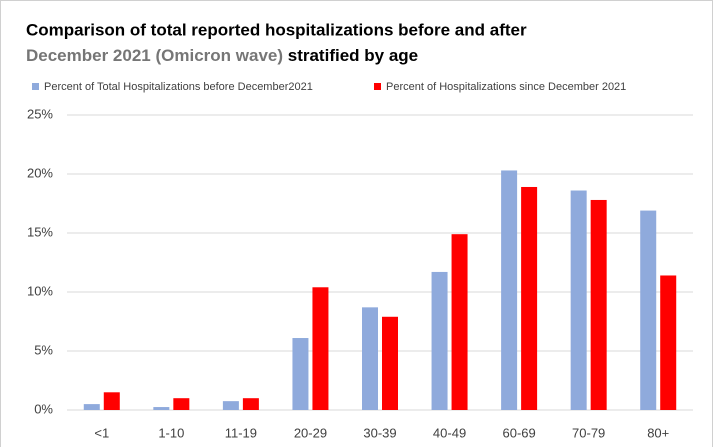  I want to click on chart-title: stratified by age, so click(353, 55).